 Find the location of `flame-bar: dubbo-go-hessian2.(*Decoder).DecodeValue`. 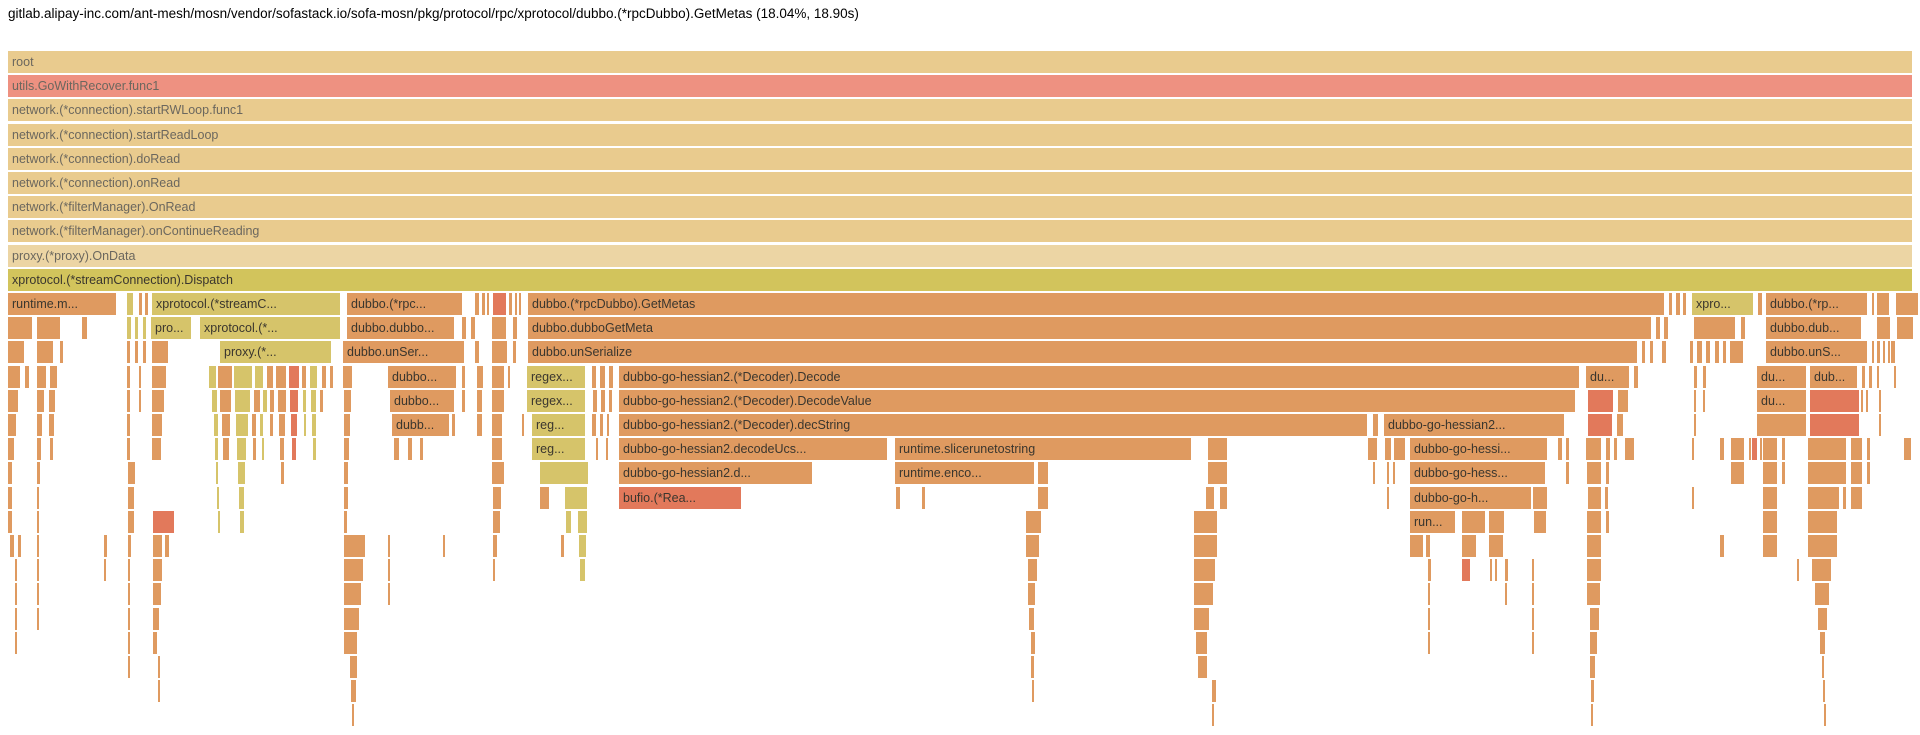

flame-bar: dubbo-go-hessian2.(*Decoder).DecodeValue is located at coordinates (1097, 400).